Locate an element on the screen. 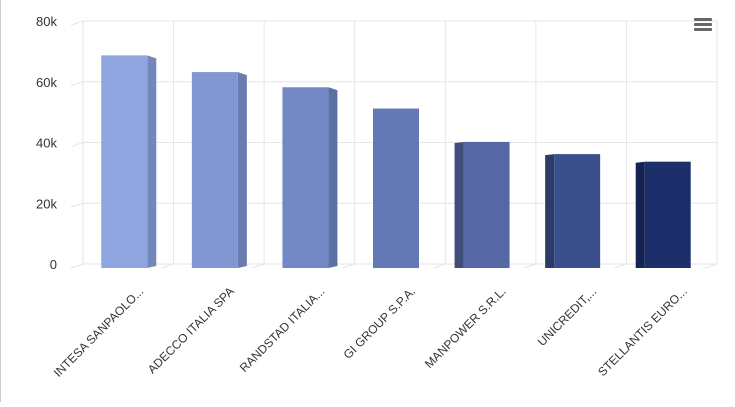 The height and width of the screenshot is (407, 735). y-tick-label: 0 is located at coordinates (53, 264).